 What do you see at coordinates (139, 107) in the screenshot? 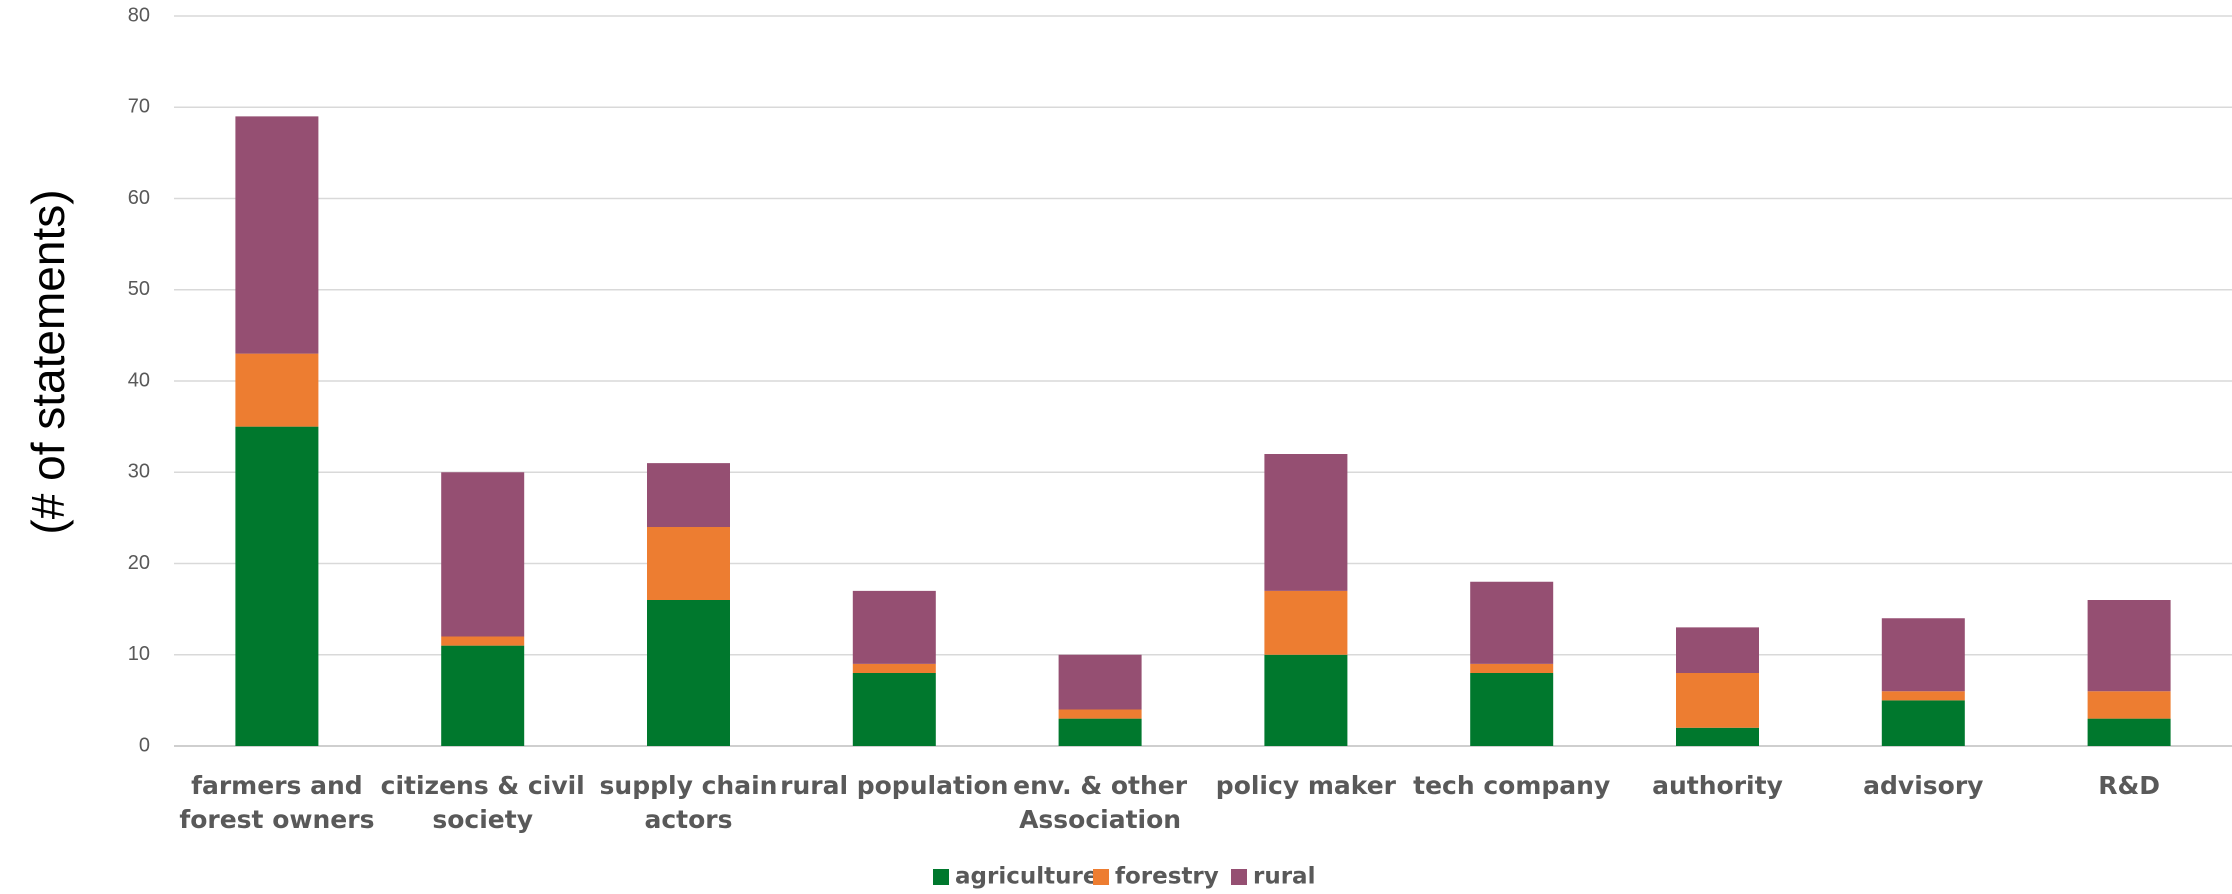
I see `y-tick-label: 70` at bounding box center [139, 107].